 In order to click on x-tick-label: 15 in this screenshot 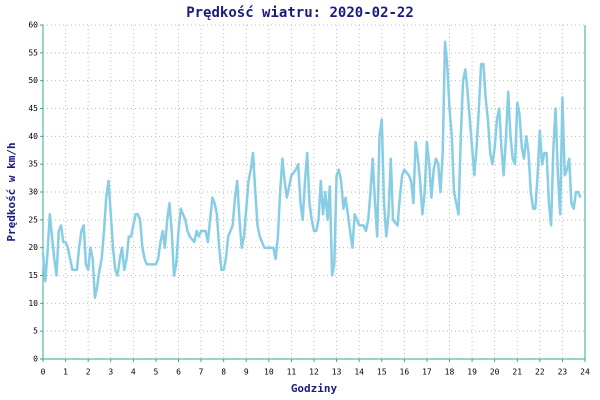, I will do `click(382, 372)`.